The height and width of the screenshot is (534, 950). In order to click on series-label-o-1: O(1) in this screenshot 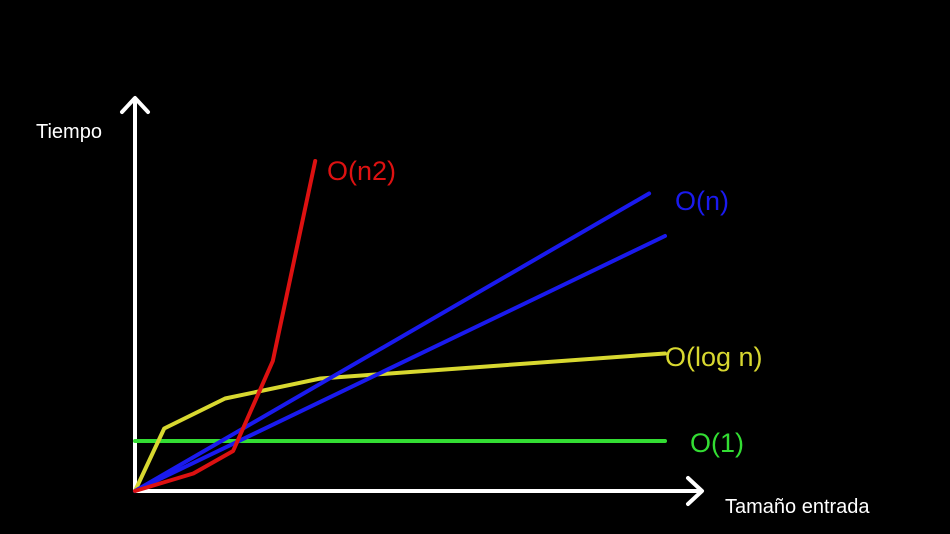, I will do `click(717, 443)`.